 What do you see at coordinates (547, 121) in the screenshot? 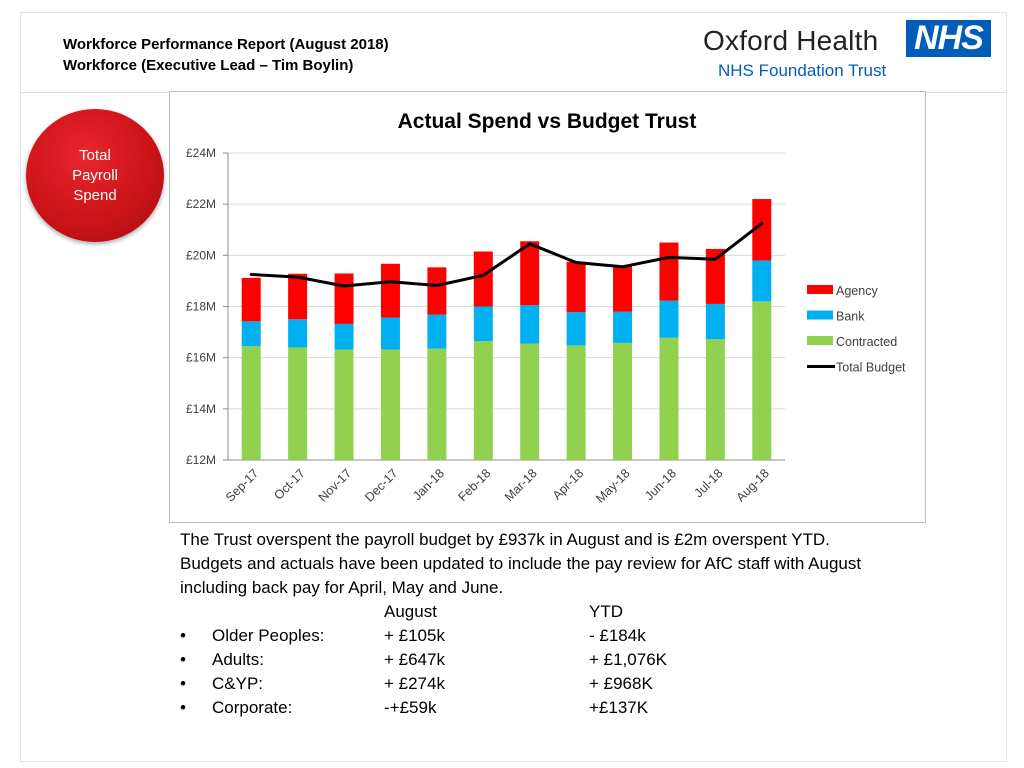
I see `chart-title: Actual Spend vs Budget Trust` at bounding box center [547, 121].